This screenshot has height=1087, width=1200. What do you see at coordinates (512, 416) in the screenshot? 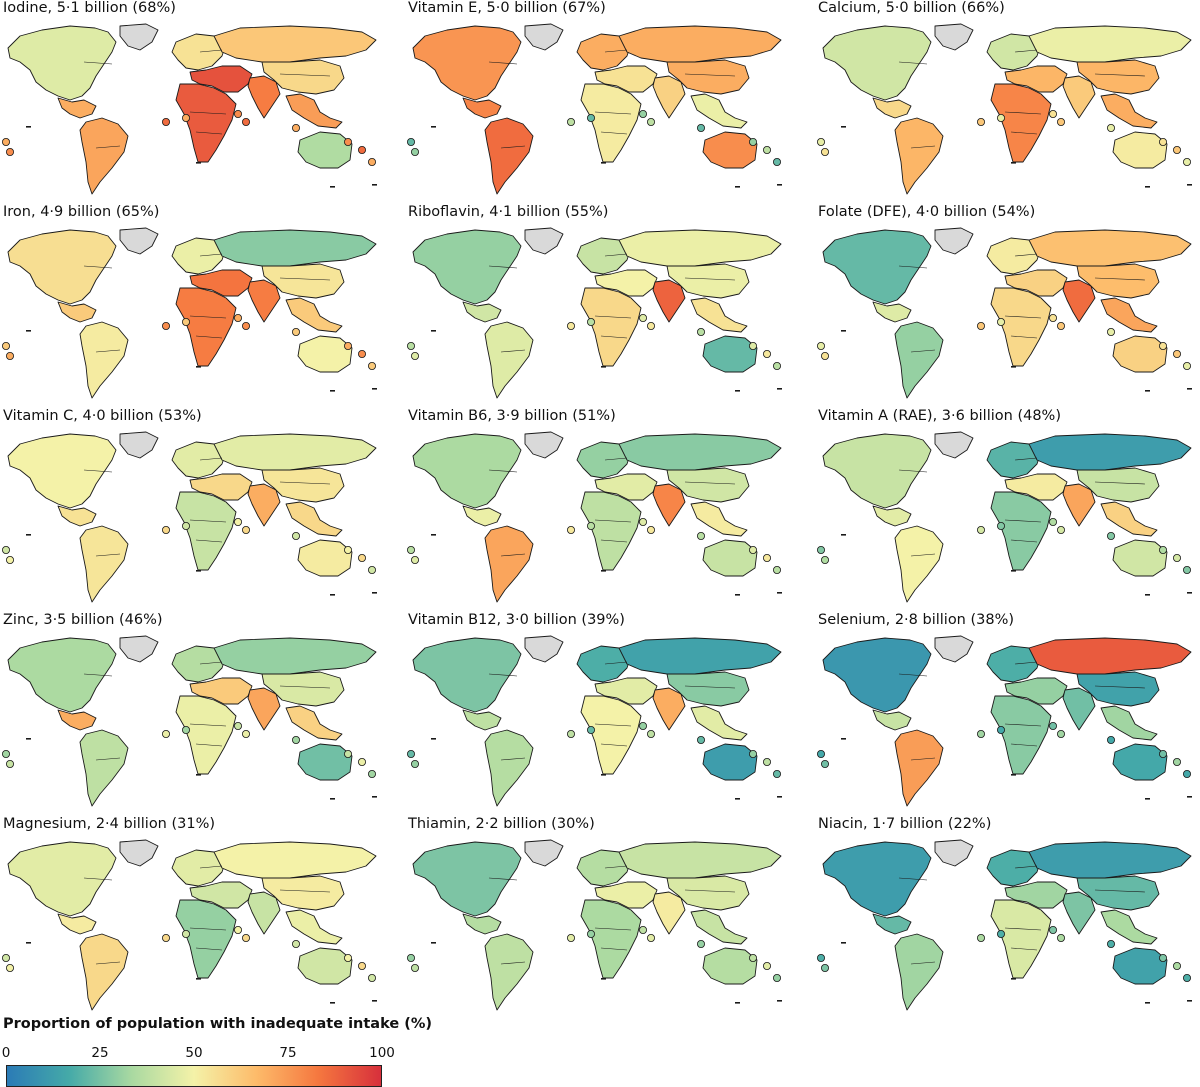
I see `map-title: Vitamin B6, 3·9 billion (51%)` at bounding box center [512, 416].